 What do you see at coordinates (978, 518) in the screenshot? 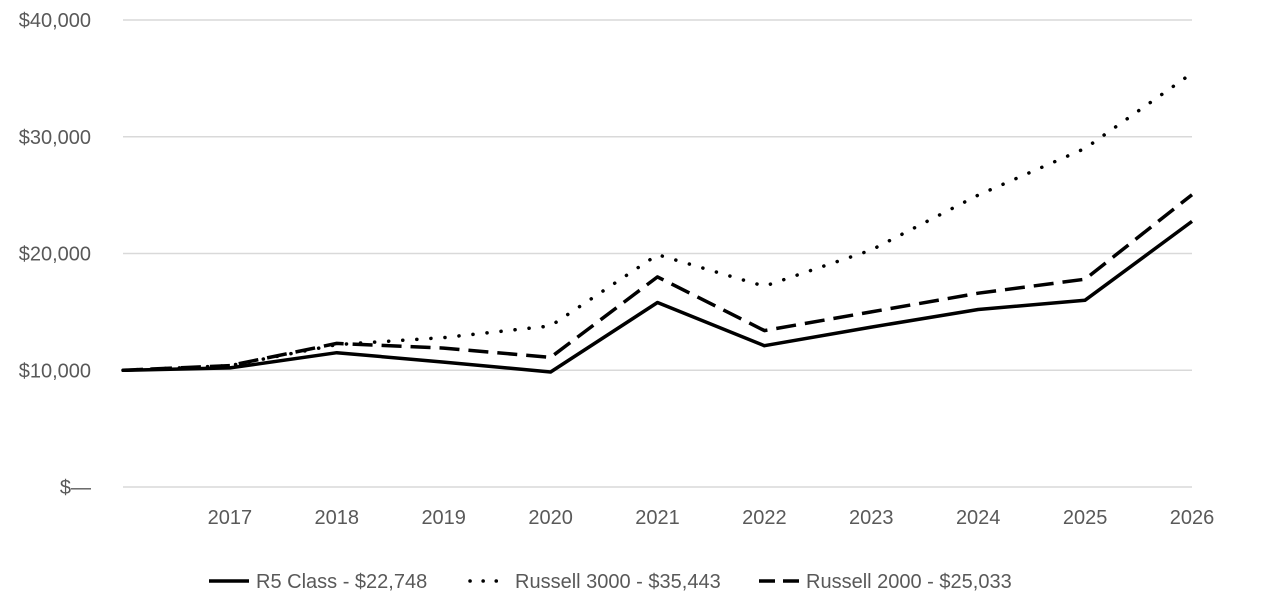
I see `x-tick-label: 2024` at bounding box center [978, 518].